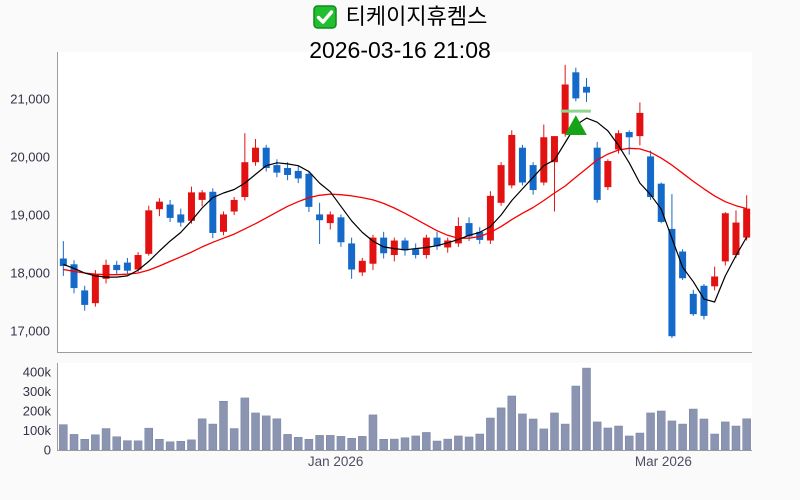  Describe the element at coordinates (663, 461) in the screenshot. I see `month-label: Mar 2026` at that location.